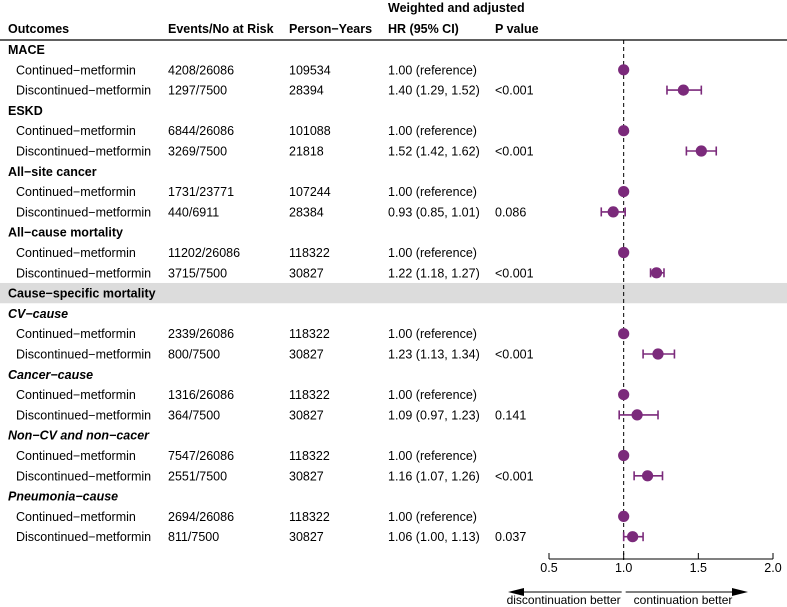  Describe the element at coordinates (65, 233) in the screenshot. I see `group-label: All−cause mortality` at that location.